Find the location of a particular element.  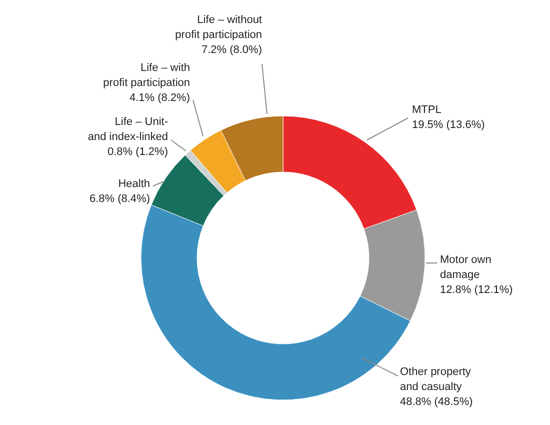

slice-label: Life – Unit- and index-linked is located at coordinates (128, 129).